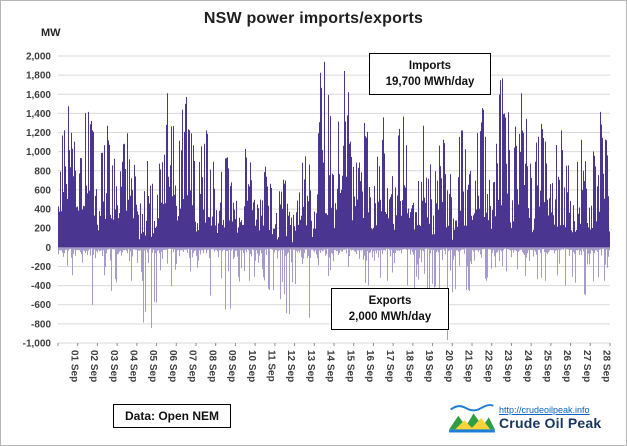  I want to click on svg-text: -200, so click(41, 267).